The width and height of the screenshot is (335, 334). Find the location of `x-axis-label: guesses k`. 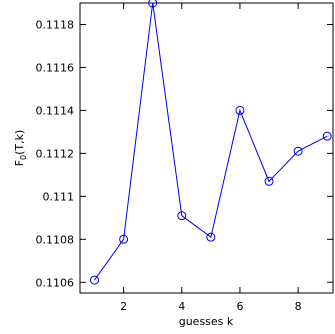

x-axis-label: guesses k is located at coordinates (206, 321).